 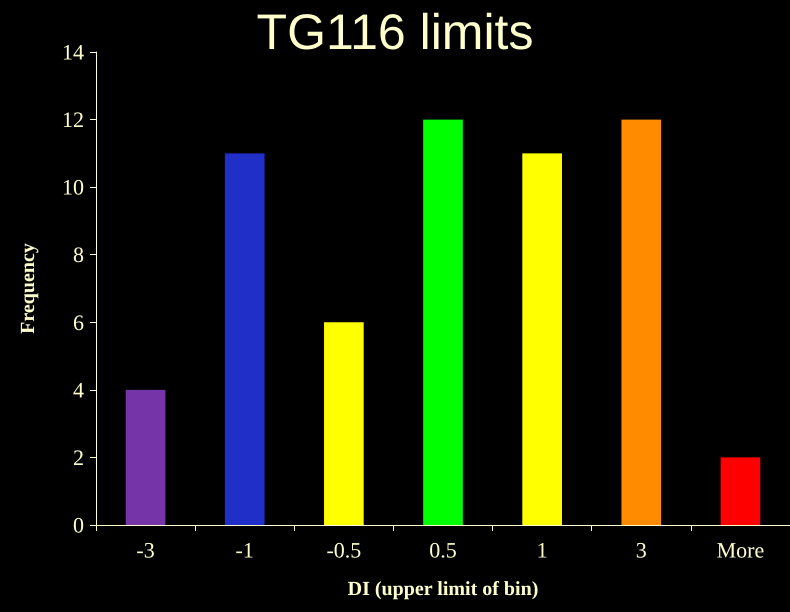 What do you see at coordinates (78, 457) in the screenshot?
I see `y-tick-label: 2` at bounding box center [78, 457].